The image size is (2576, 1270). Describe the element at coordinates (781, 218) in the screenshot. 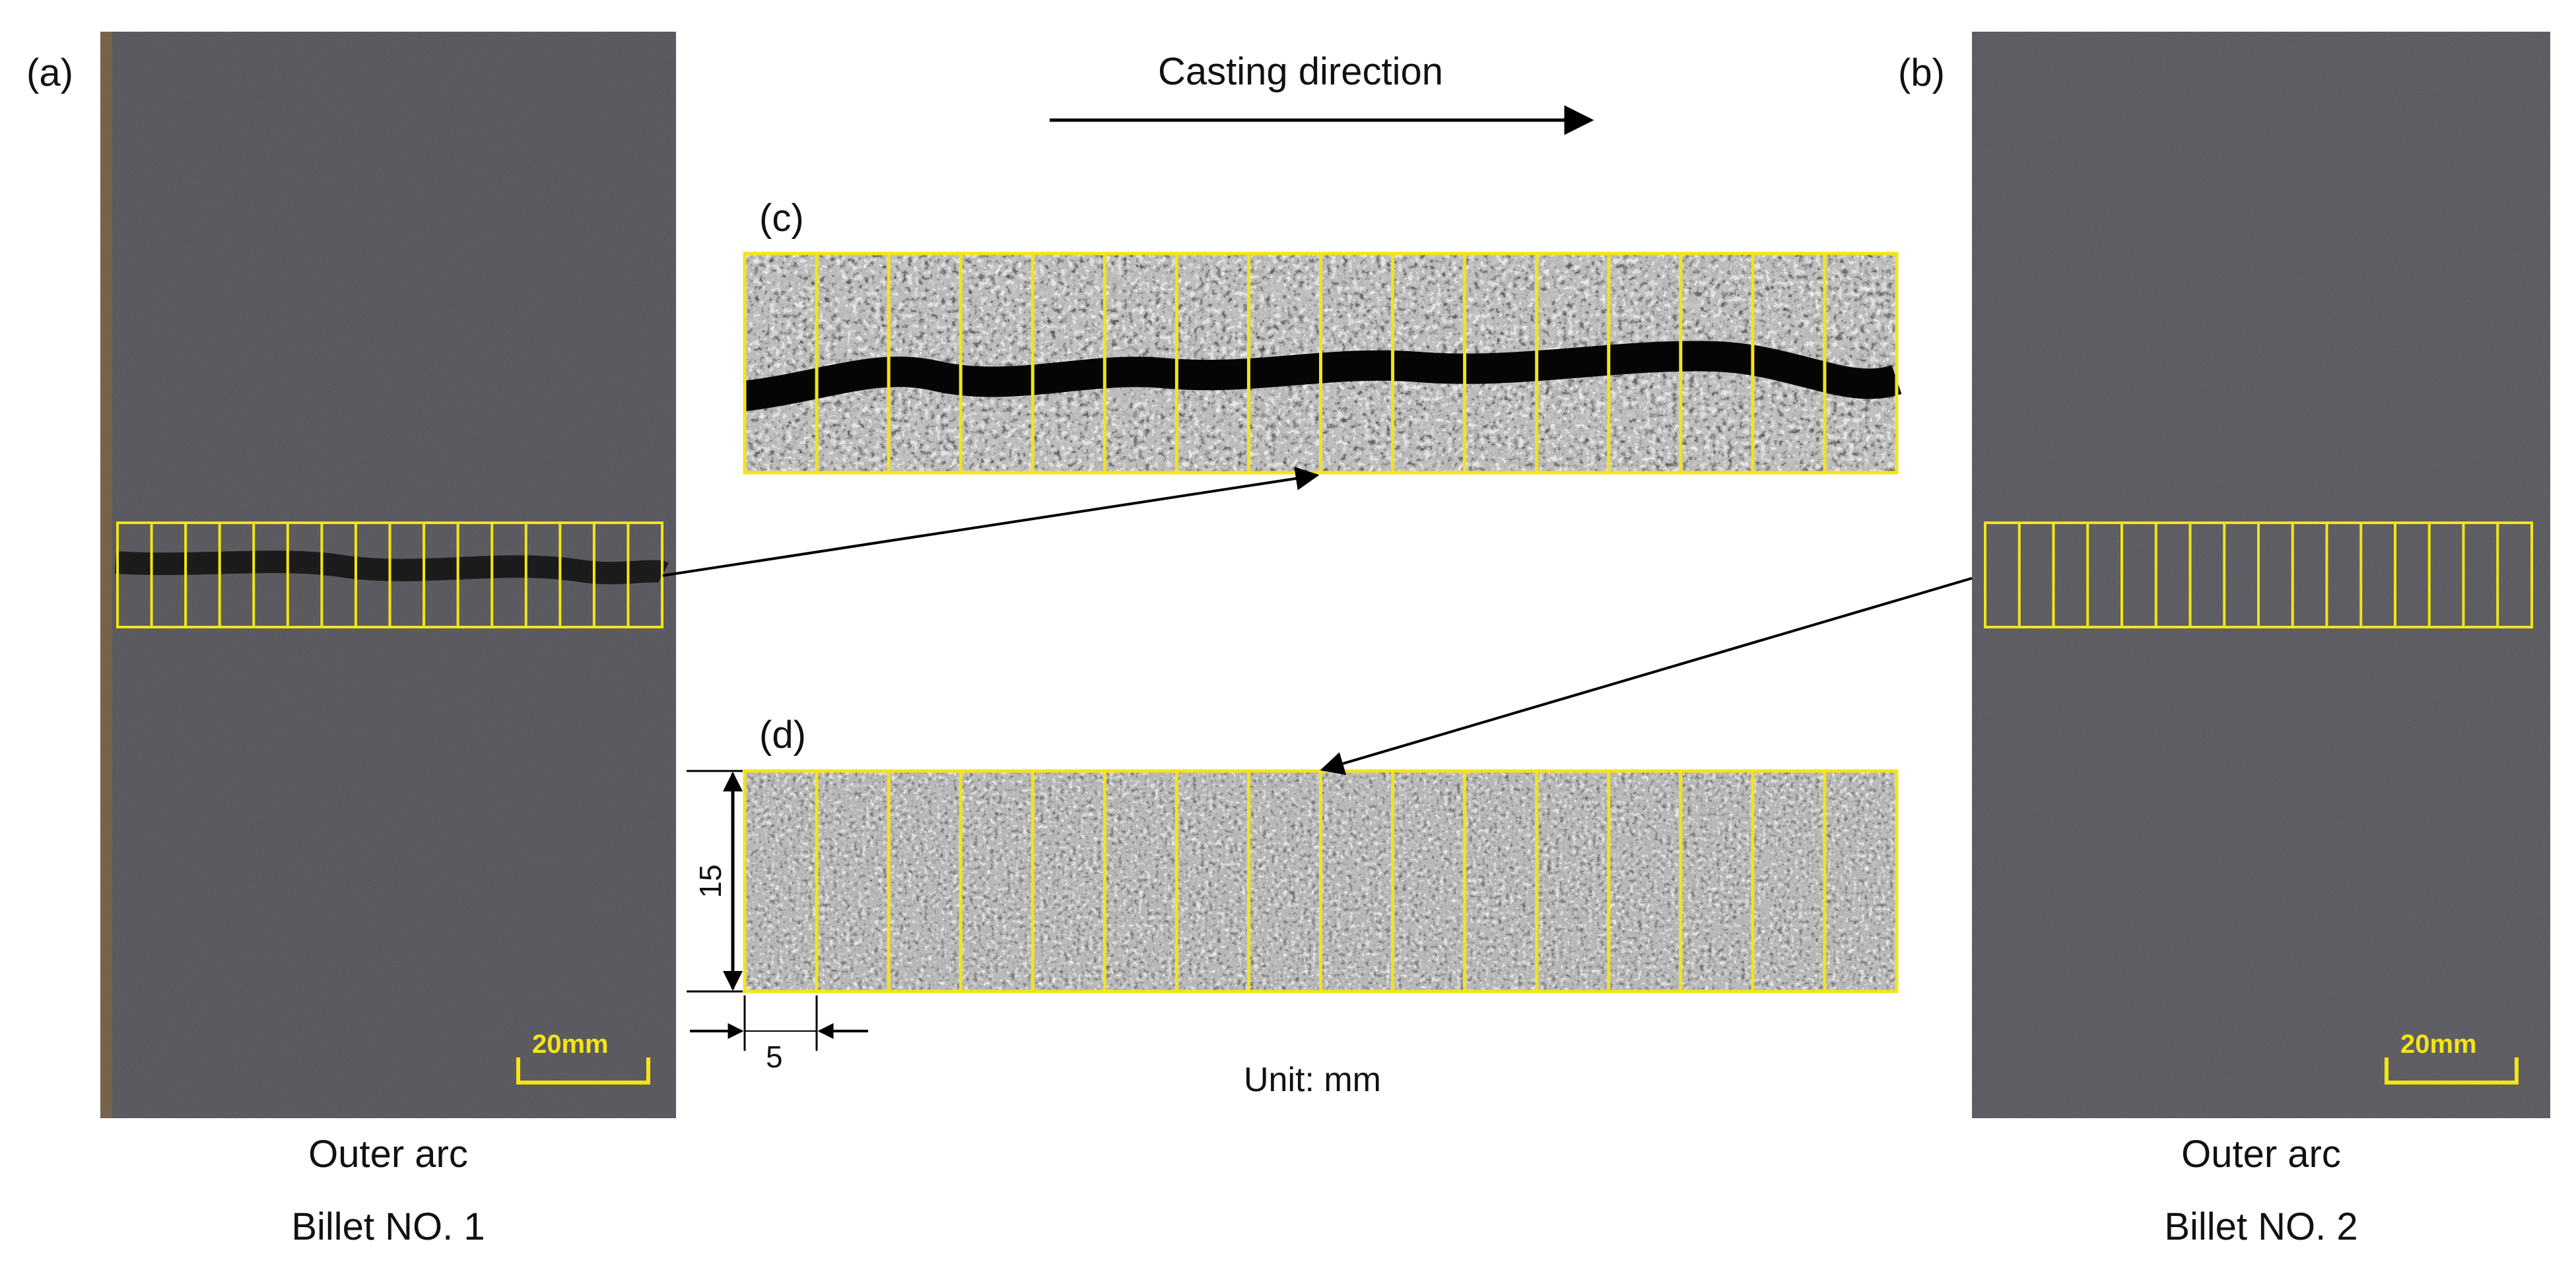

I see `panel-label-c: (c)` at that location.